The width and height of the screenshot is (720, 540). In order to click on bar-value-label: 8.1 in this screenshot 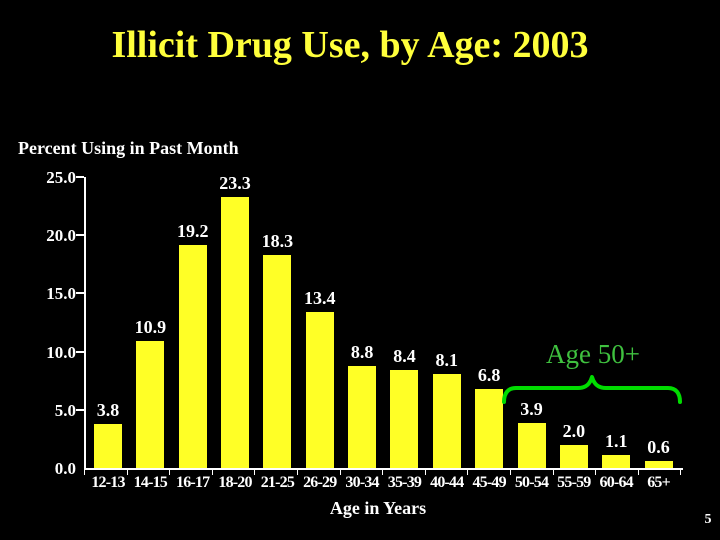, I will do `click(447, 360)`.